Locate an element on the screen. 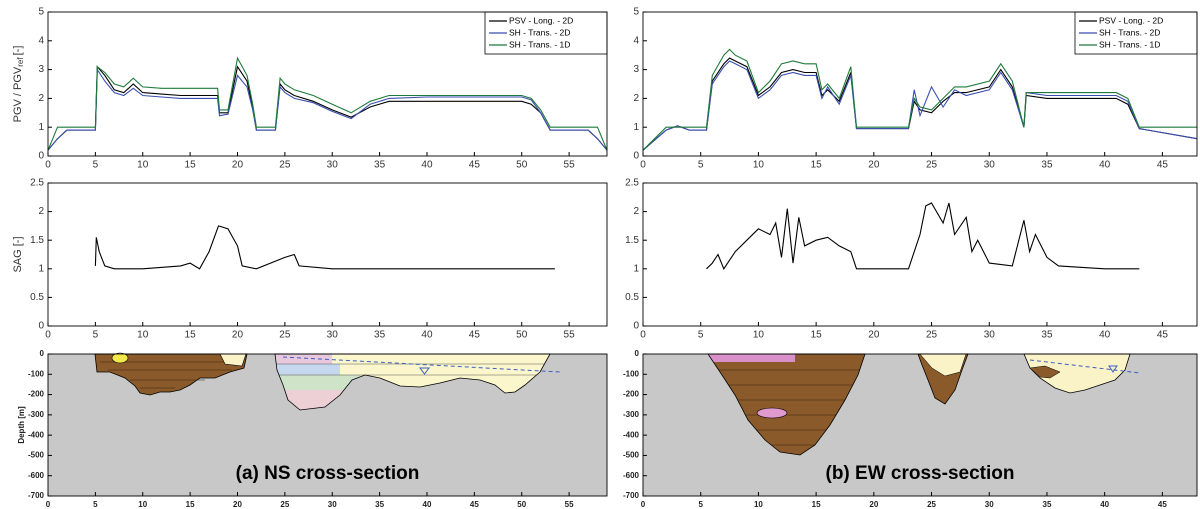 The image size is (1200, 509). y-axis-label: PGV / PGVref[-] is located at coordinates (18, 84).